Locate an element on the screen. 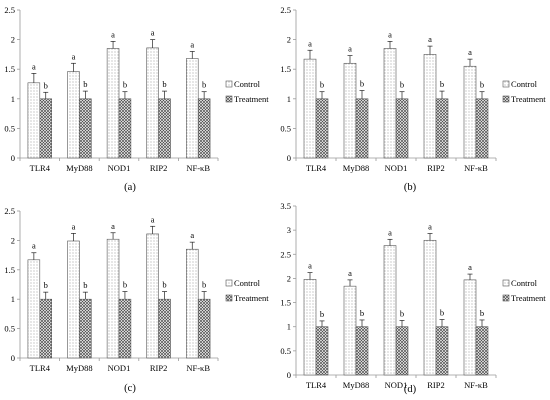 Image resolution: width=550 pixels, height=400 pixels. x-tick-label: NF-κB is located at coordinates (198, 168).